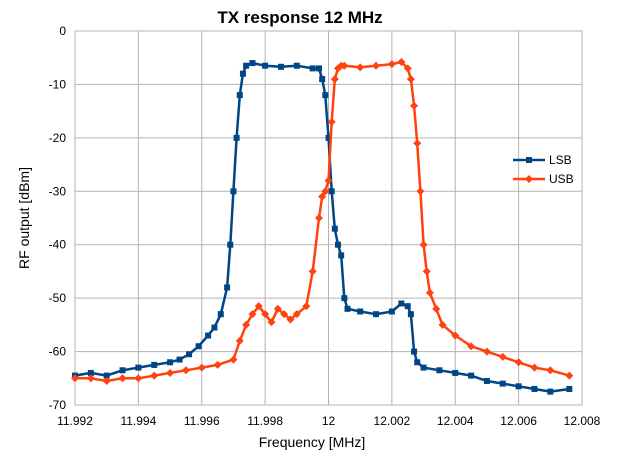  What do you see at coordinates (560, 160) in the screenshot?
I see `legend-label: LSB` at bounding box center [560, 160].